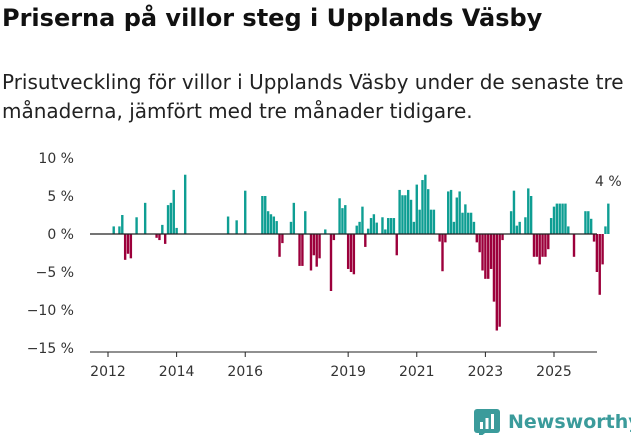 Image resolution: width=631 pixels, height=439 pixels. What do you see at coordinates (56, 159) in the screenshot?
I see `y-tick-label: 10 %` at bounding box center [56, 159].